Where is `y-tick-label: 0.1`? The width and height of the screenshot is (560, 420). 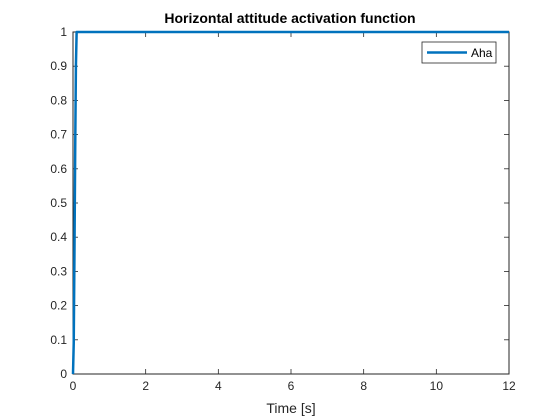
y-tick-label: 0.1 is located at coordinates (58, 340).